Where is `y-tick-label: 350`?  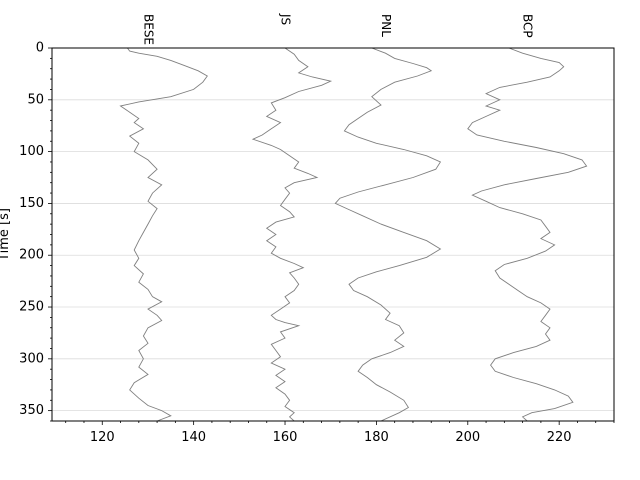 y-tick-label: 350 is located at coordinates (31, 410).